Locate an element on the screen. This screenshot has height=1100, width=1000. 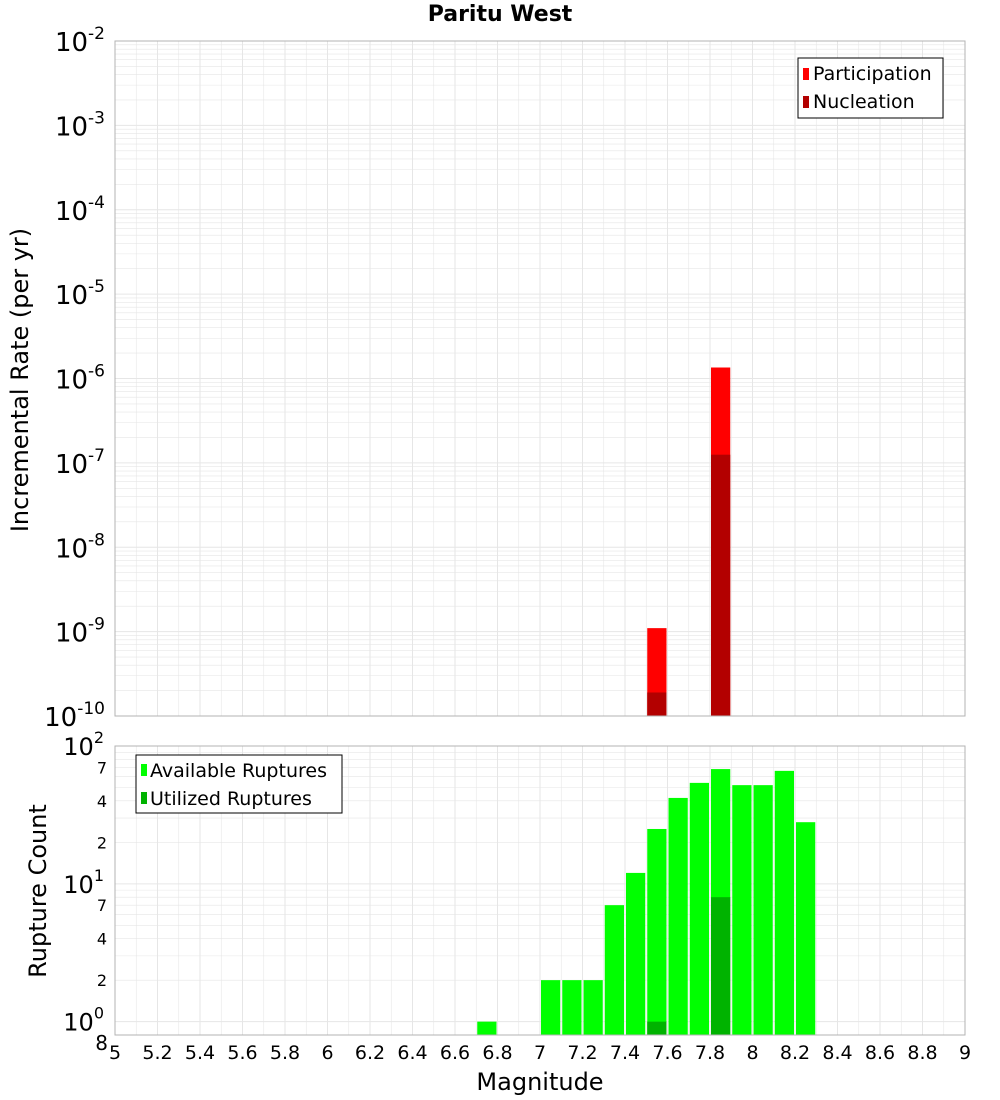
x-tick-label: 5.8 is located at coordinates (285, 1053).